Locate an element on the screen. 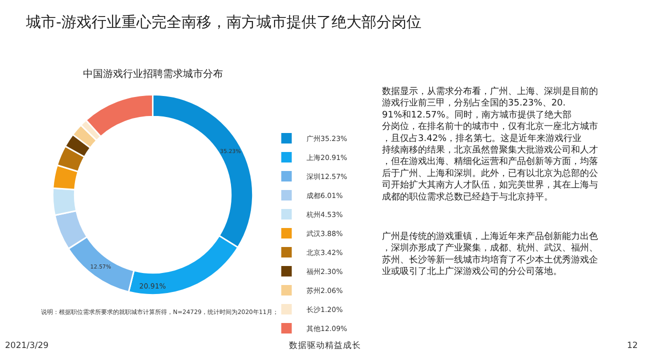 The height and width of the screenshot is (364, 650). text: 2021/3/29 is located at coordinates (27, 346).